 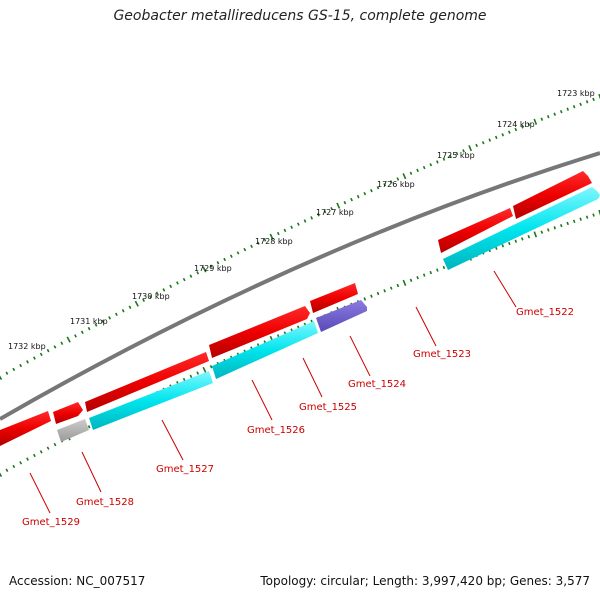 What do you see at coordinates (25, 428) in the screenshot?
I see `gene-gmet-1529-cds` at bounding box center [25, 428].